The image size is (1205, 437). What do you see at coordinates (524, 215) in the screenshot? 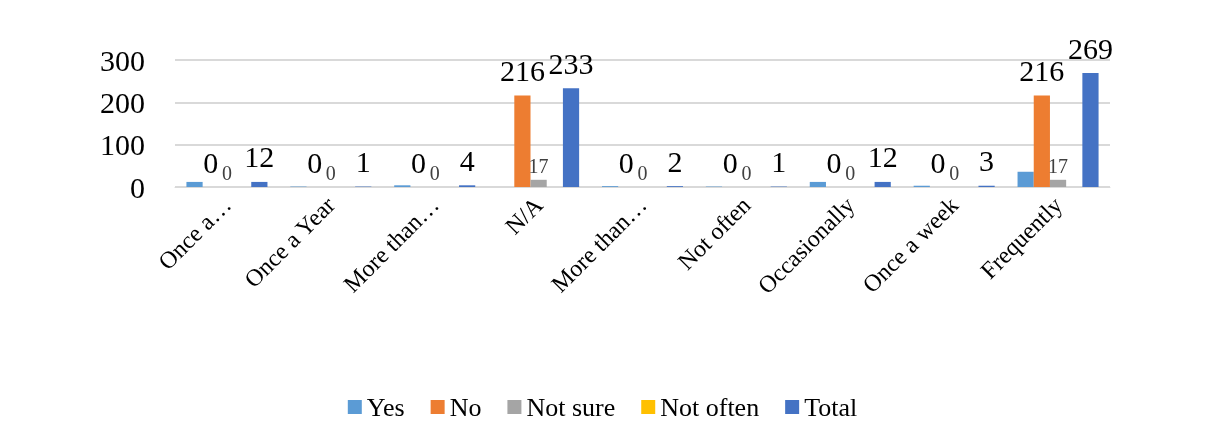
I see `x-tick-label: N/A` at bounding box center [524, 215].